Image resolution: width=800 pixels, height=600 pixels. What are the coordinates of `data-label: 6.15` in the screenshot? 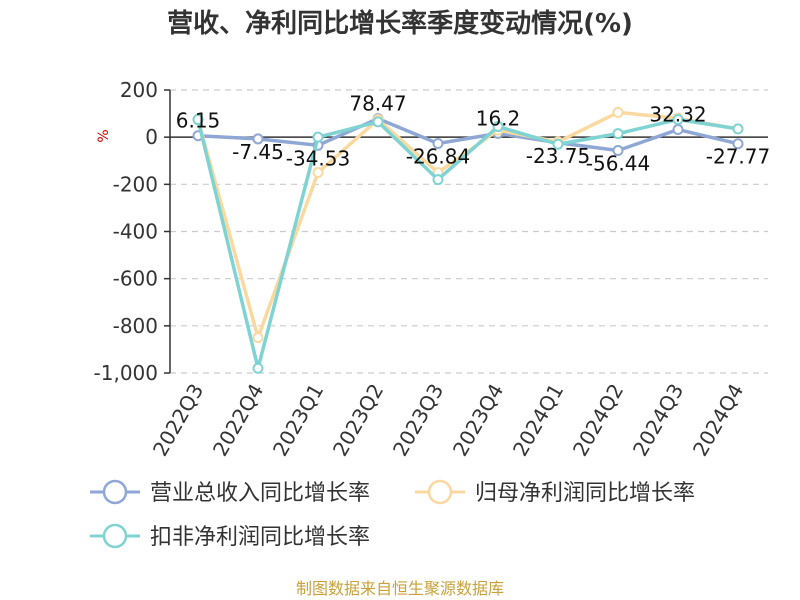 It's located at (198, 121).